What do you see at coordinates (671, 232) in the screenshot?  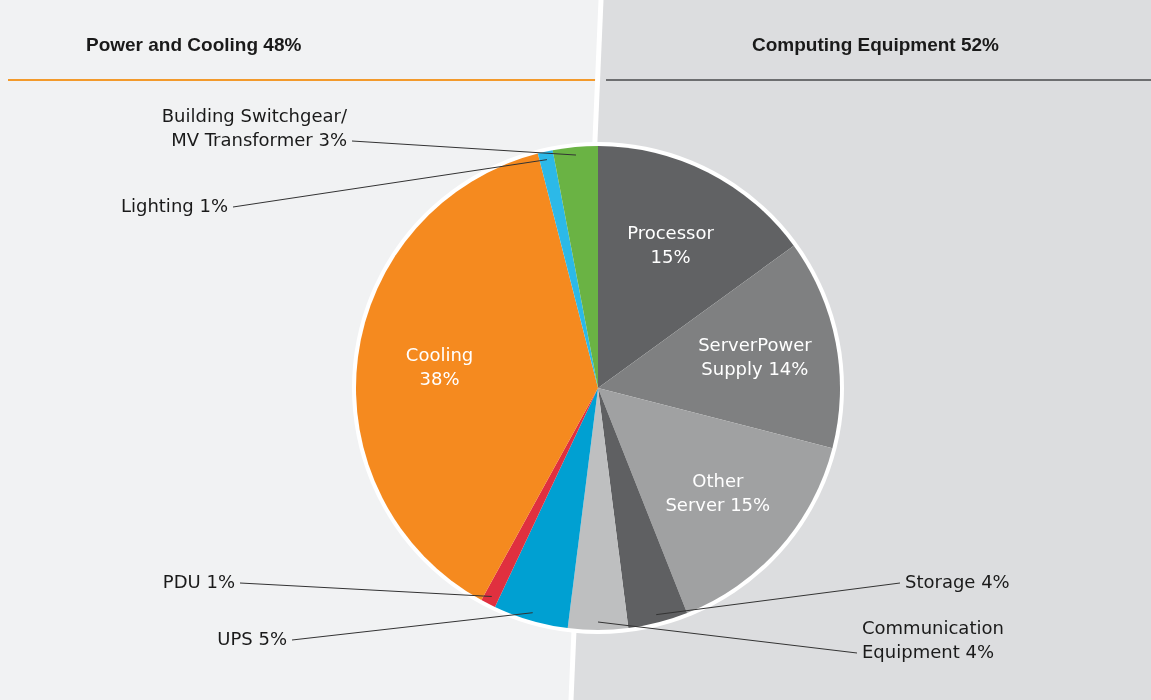 I see `slice-label: Processor` at bounding box center [671, 232].